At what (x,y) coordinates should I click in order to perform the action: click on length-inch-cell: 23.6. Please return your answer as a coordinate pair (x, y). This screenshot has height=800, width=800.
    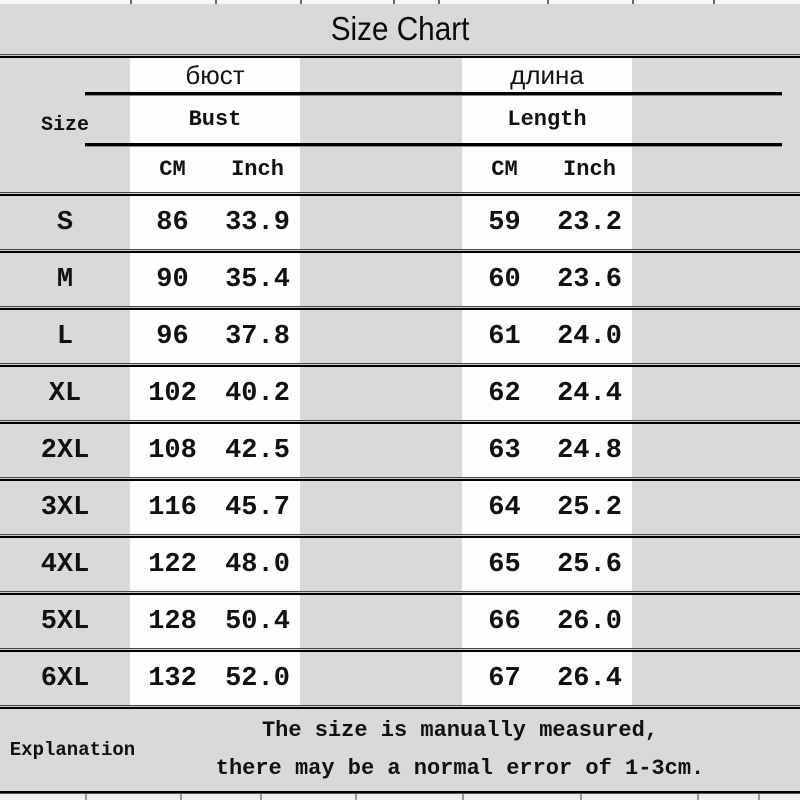
    Looking at the image, I should click on (589, 279).